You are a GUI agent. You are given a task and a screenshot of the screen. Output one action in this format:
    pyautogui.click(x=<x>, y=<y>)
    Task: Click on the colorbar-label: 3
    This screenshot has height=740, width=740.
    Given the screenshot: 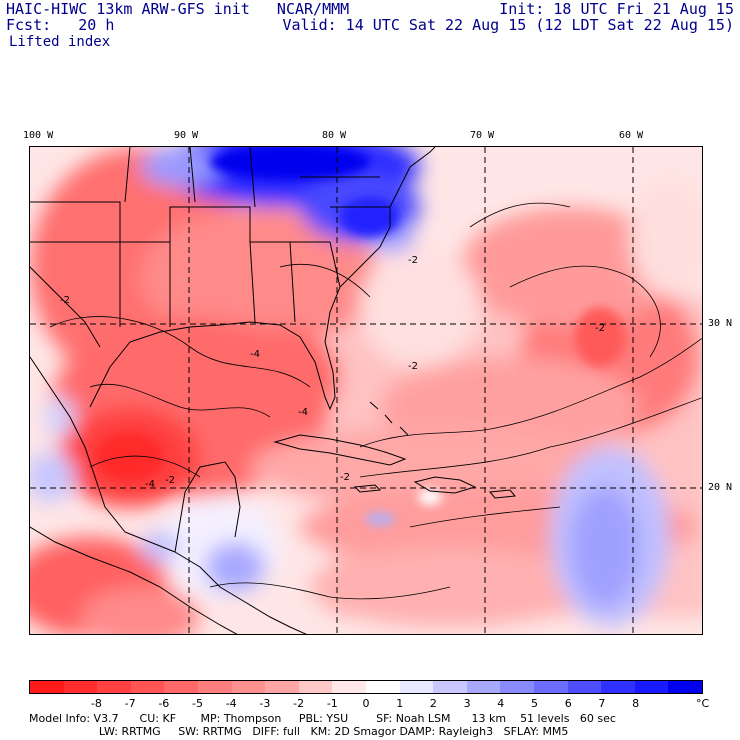 What is the action you would take?
    pyautogui.click(x=467, y=703)
    